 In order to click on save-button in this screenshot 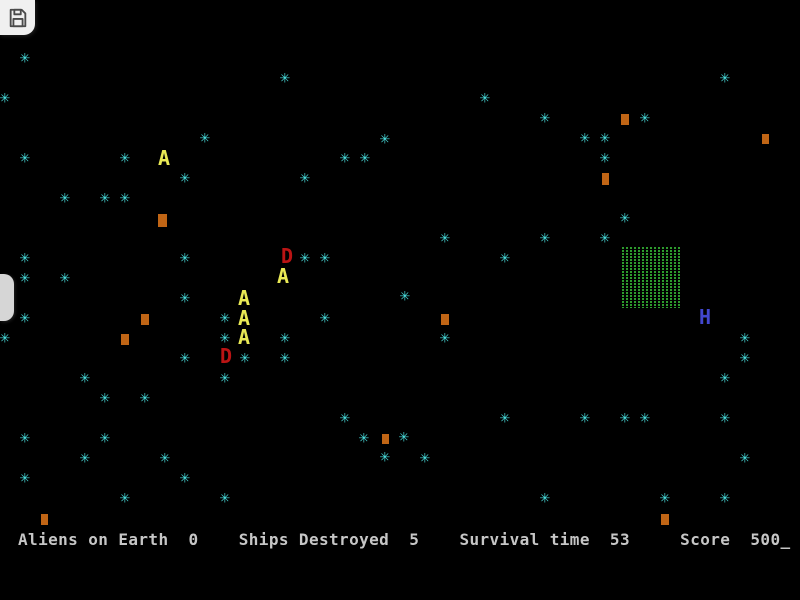, I will do `click(17, 17)`.